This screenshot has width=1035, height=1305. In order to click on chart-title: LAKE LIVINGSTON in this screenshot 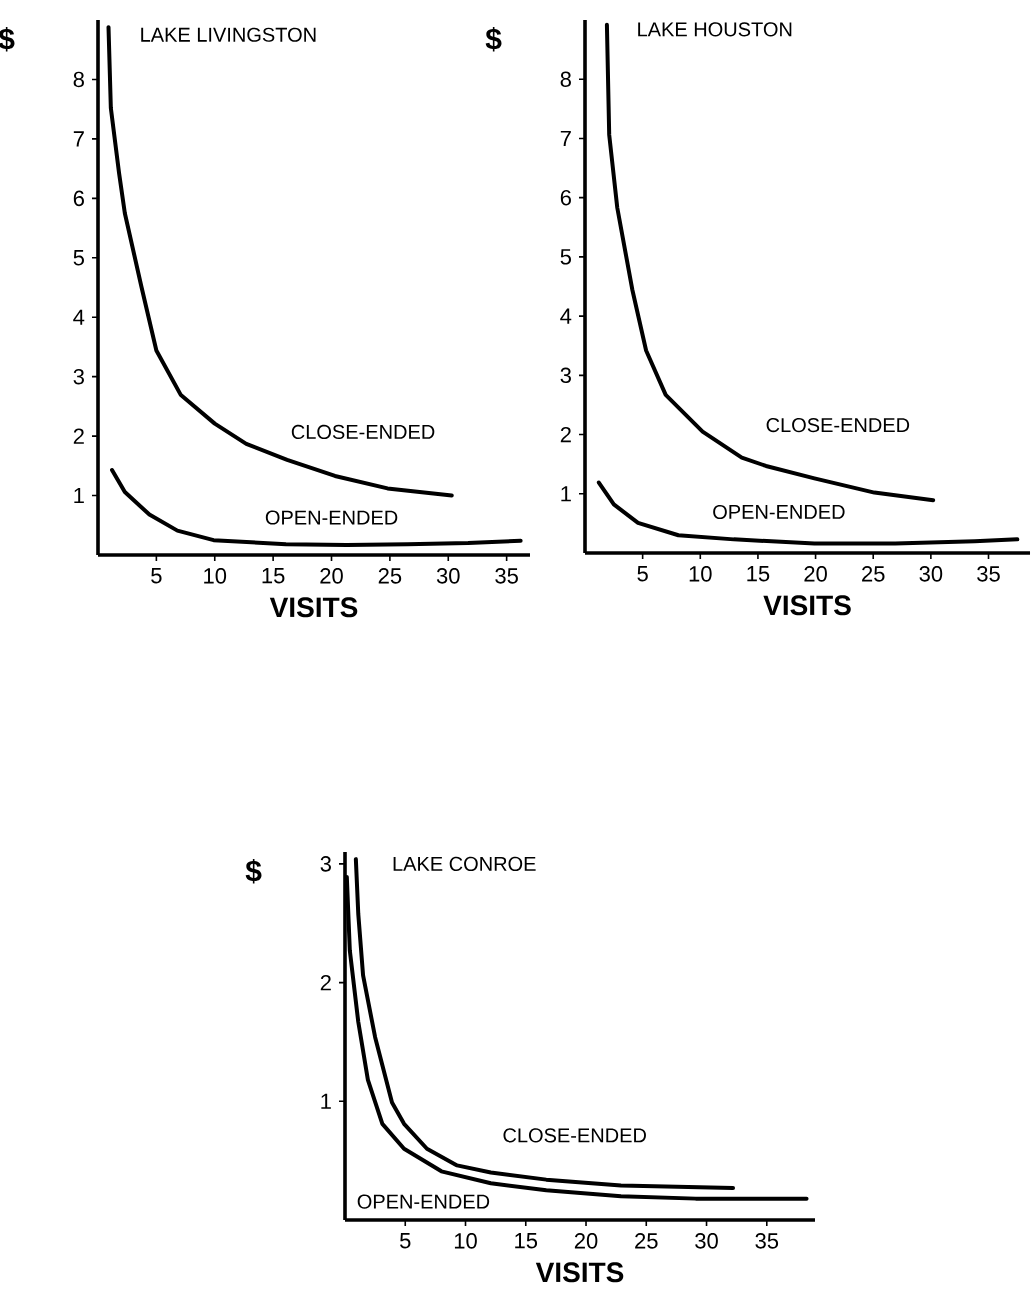, I will do `click(228, 34)`.